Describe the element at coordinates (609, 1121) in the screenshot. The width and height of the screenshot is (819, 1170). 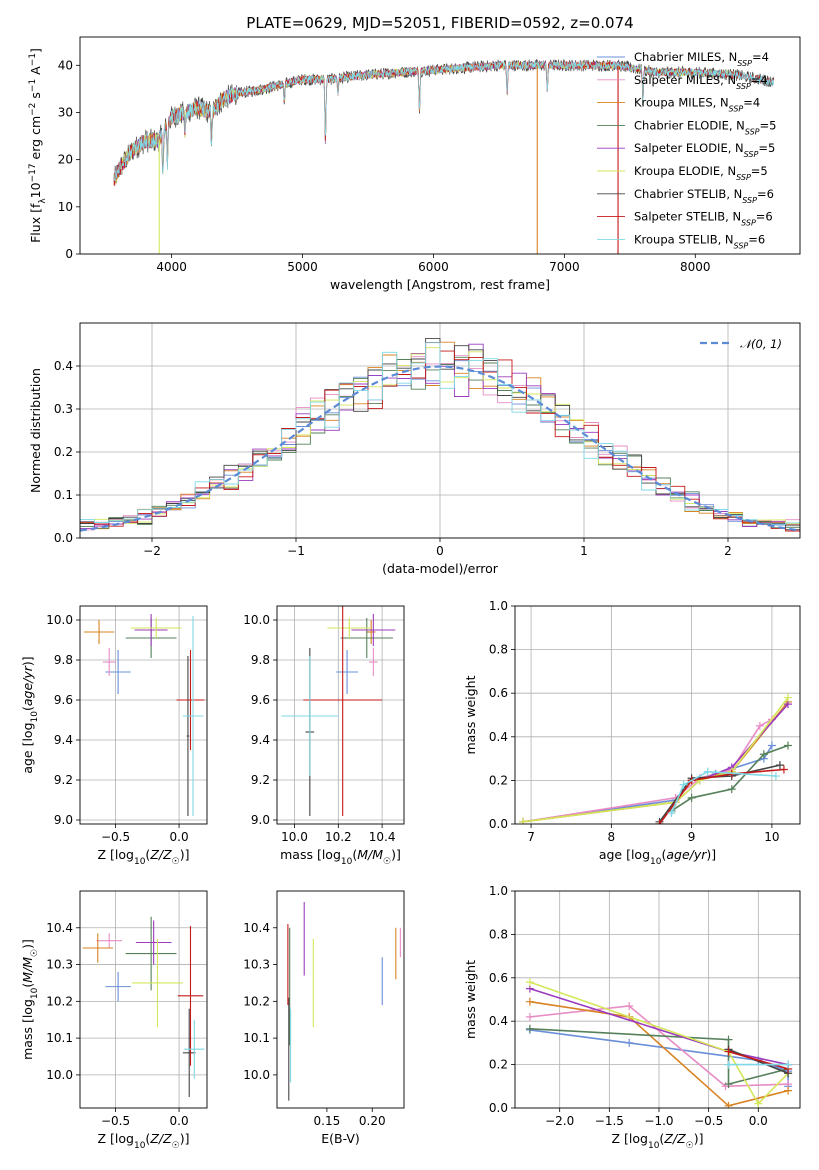
I see `x-tick-label: −1.5` at that location.